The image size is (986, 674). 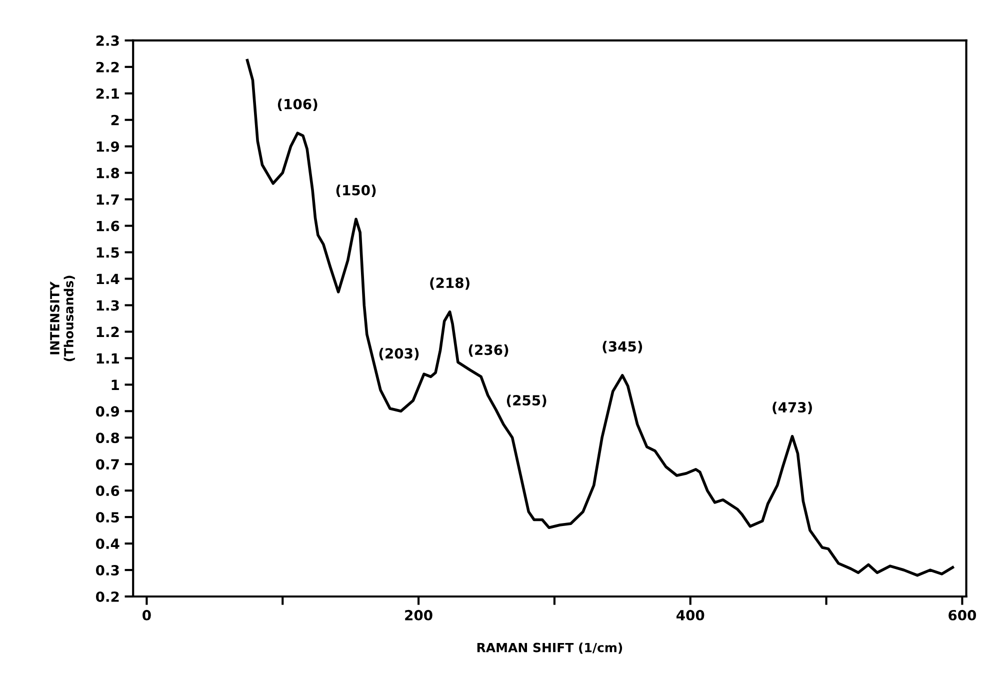 What do you see at coordinates (107, 464) in the screenshot?
I see `y-tick-label: 0.7` at bounding box center [107, 464].